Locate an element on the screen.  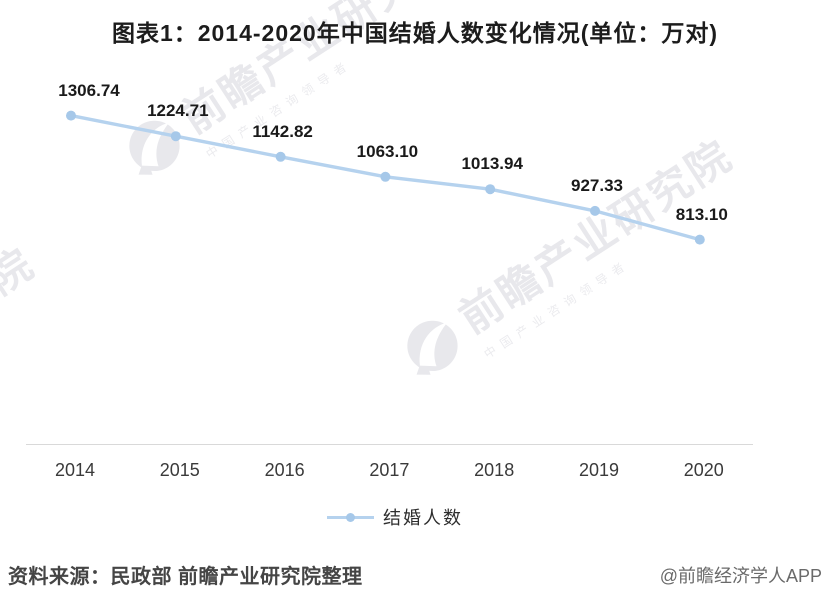
data-label: 1013.94 is located at coordinates (492, 164).